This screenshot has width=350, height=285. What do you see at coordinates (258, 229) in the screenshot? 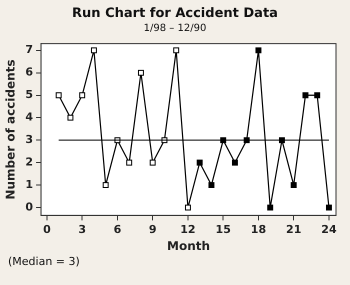
I see `x-tick-label: 18` at bounding box center [258, 229].